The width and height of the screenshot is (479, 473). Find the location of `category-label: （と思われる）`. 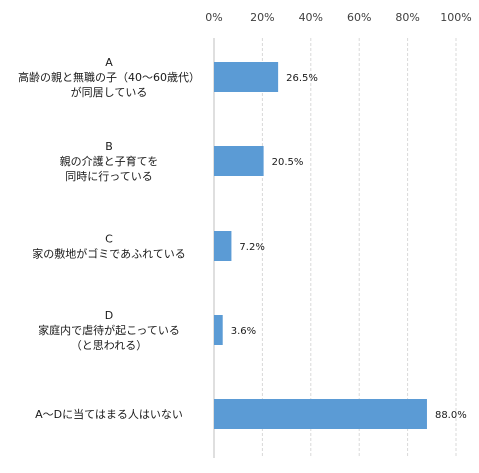

category-label: （と思われる） is located at coordinates (109, 345).